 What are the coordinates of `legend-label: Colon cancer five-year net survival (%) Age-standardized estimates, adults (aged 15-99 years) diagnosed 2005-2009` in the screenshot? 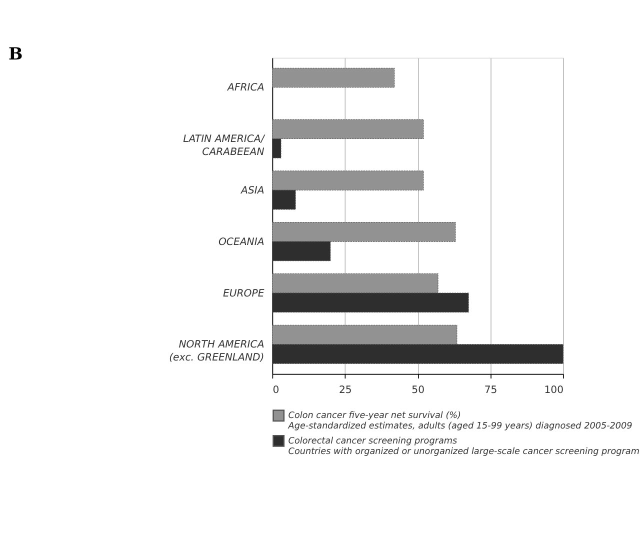 It's located at (460, 421).